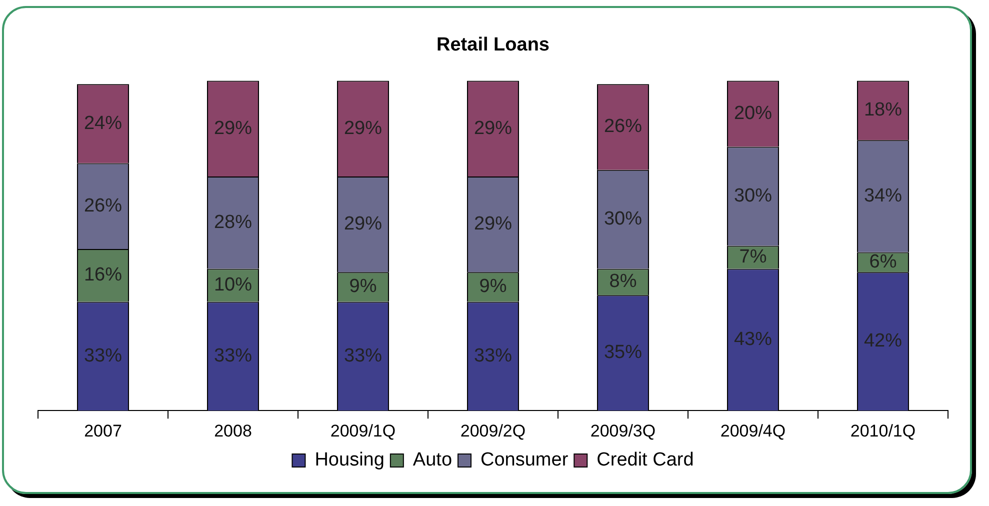 The height and width of the screenshot is (506, 989). I want to click on x-tick-label: 2010/1Q, so click(883, 430).